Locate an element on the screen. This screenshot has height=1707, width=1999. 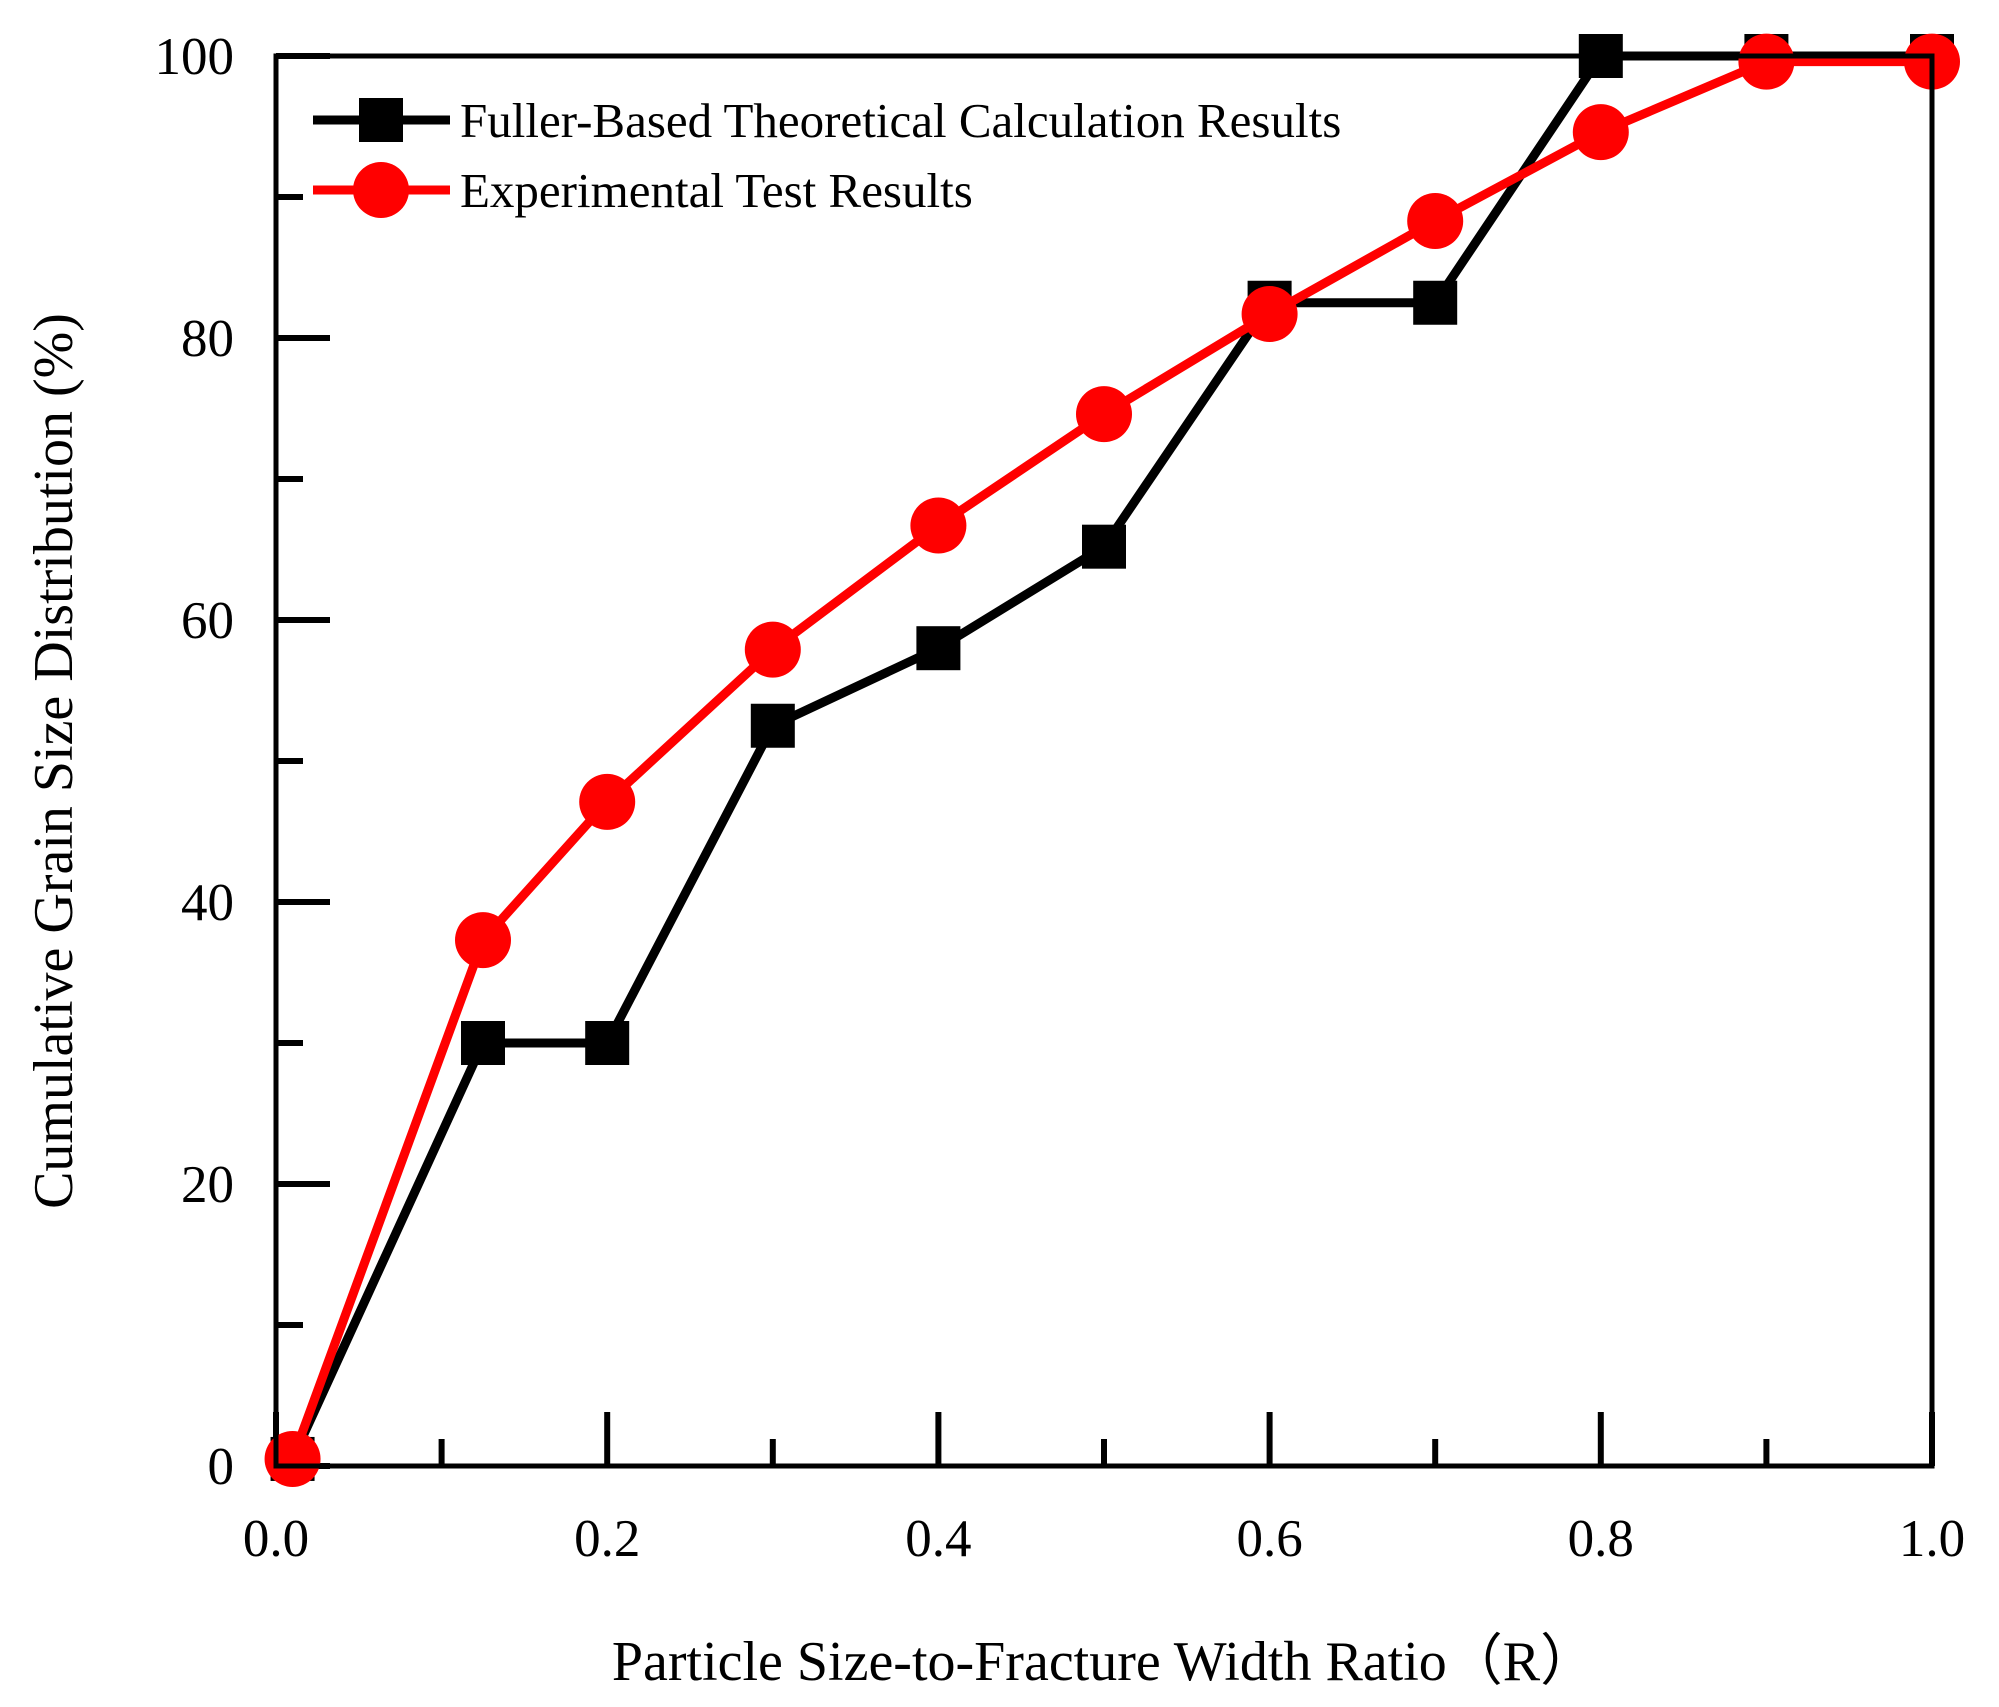
x-tick-label: 0.2 is located at coordinates (607, 1539).